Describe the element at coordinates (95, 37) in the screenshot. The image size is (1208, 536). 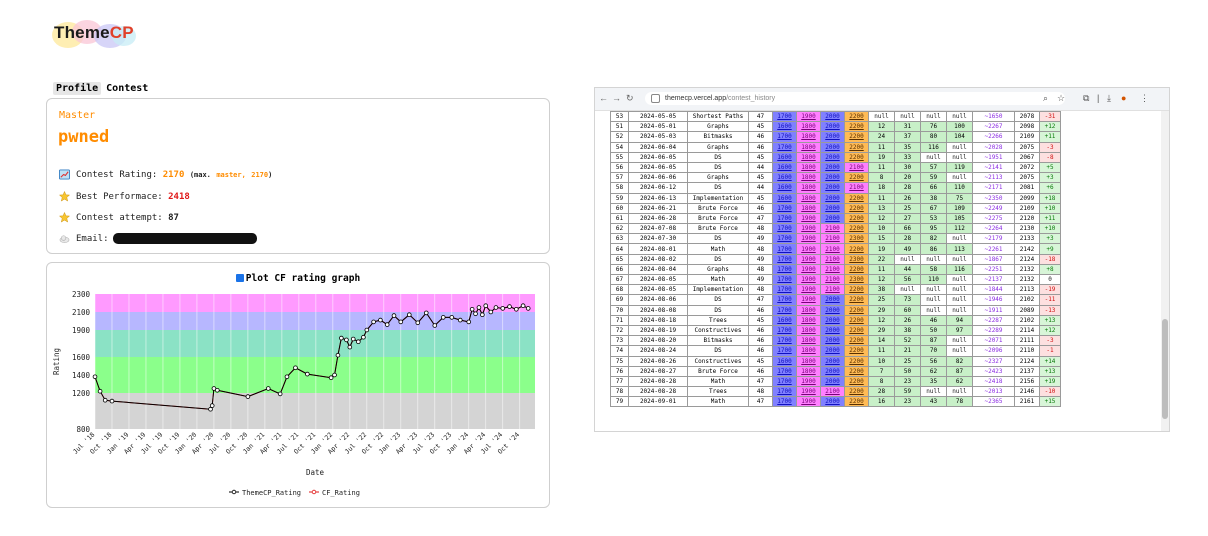
I see `themecp-logo: ThemeCP` at that location.